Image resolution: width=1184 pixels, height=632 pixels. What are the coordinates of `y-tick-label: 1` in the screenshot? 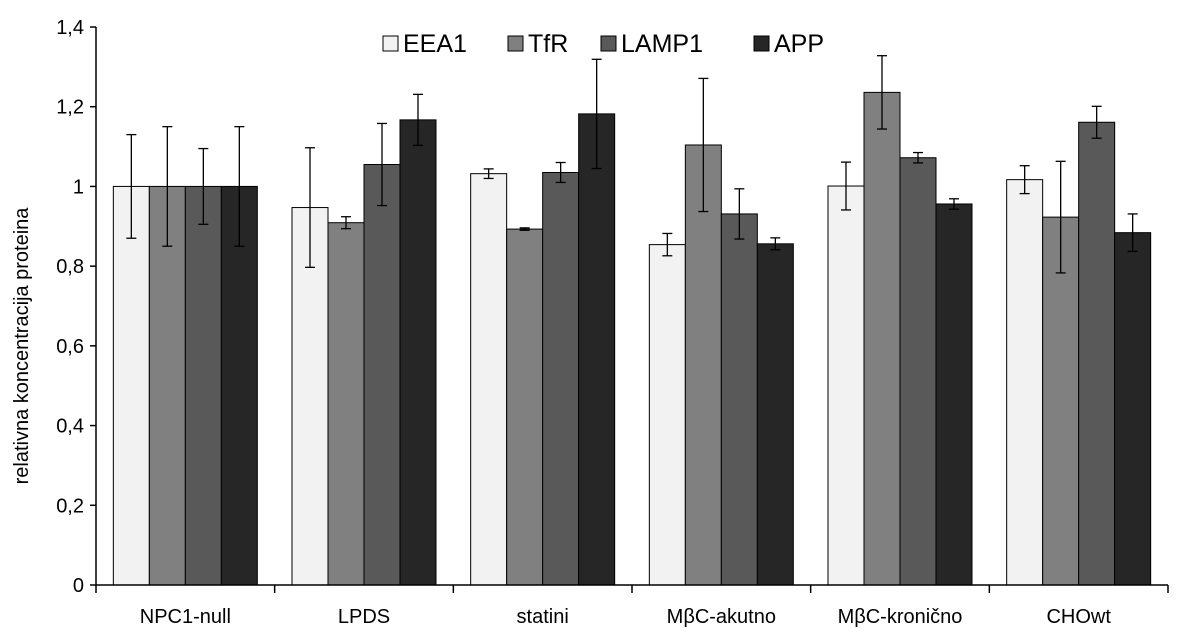 It's located at (78, 187).